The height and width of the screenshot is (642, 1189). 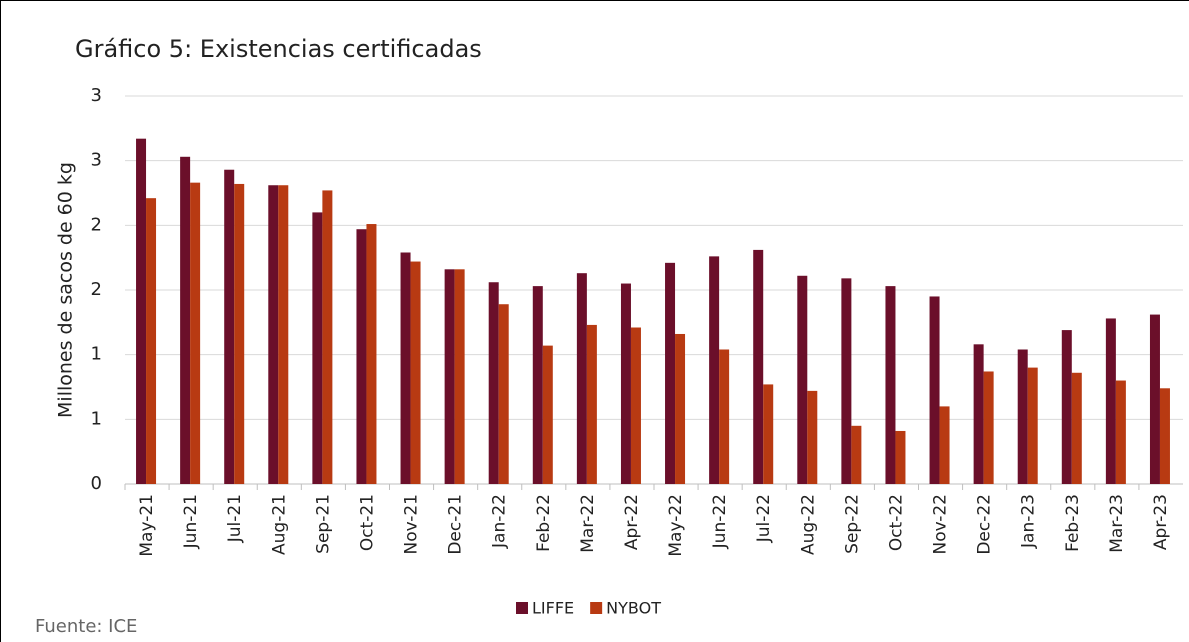 I want to click on x-tick-label: Nov-21, so click(x=412, y=524).